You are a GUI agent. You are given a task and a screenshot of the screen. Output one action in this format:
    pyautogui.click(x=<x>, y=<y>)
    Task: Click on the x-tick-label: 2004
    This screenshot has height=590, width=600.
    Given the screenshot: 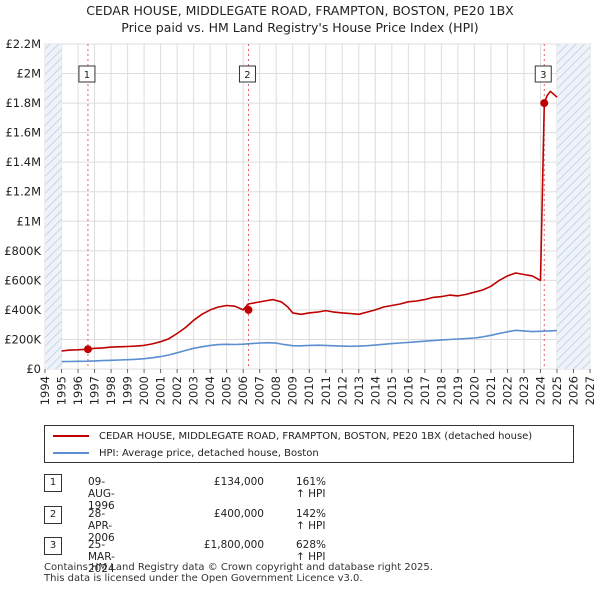 What is the action you would take?
    pyautogui.click(x=210, y=390)
    